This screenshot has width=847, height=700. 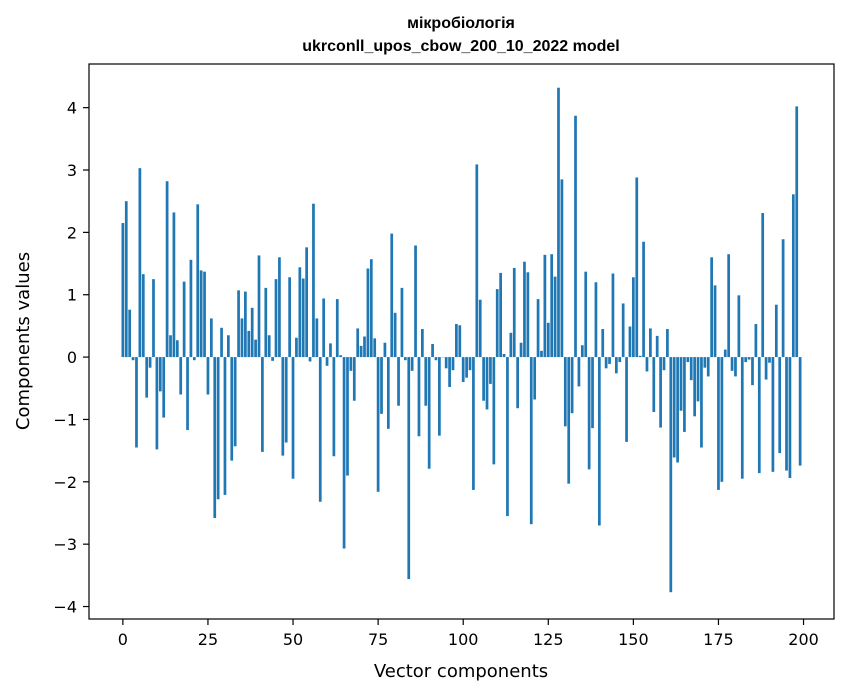 I want to click on x-tick-label: 75, so click(x=378, y=639).